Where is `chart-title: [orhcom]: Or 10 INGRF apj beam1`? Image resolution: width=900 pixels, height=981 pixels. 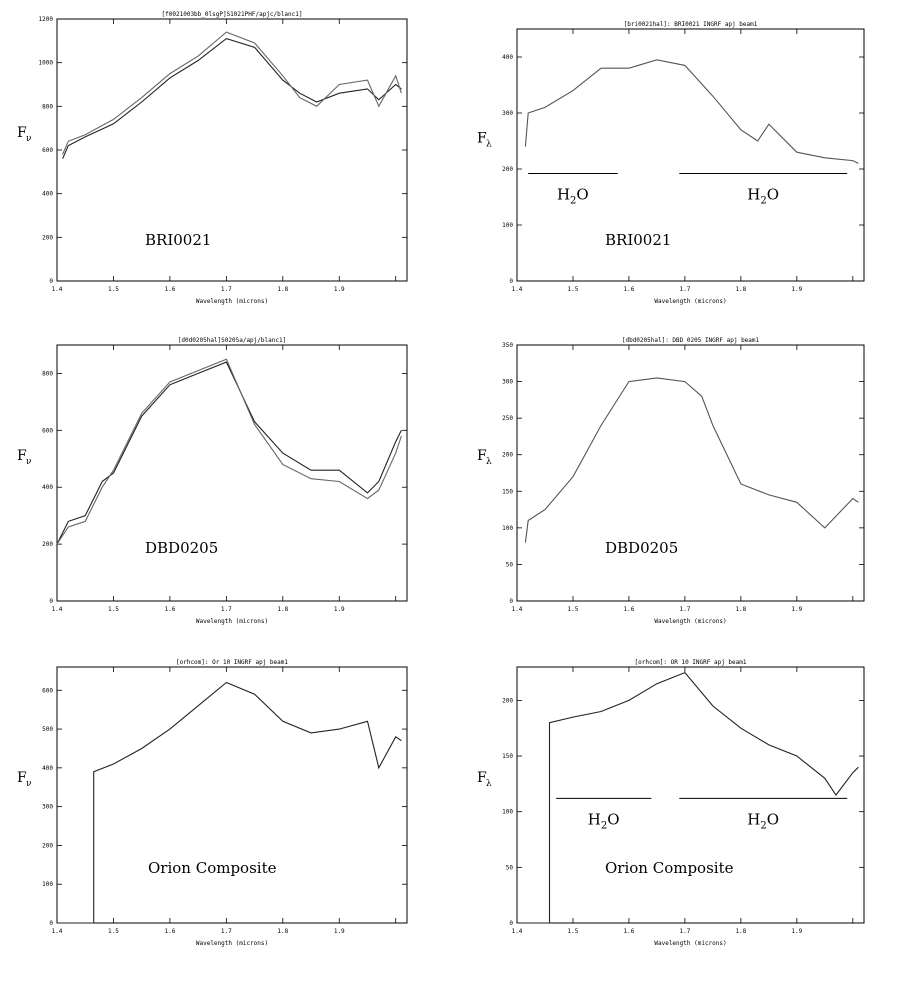
chart-title: [orhcom]: Or 10 INGRF apj beam1 is located at coordinates (232, 662).